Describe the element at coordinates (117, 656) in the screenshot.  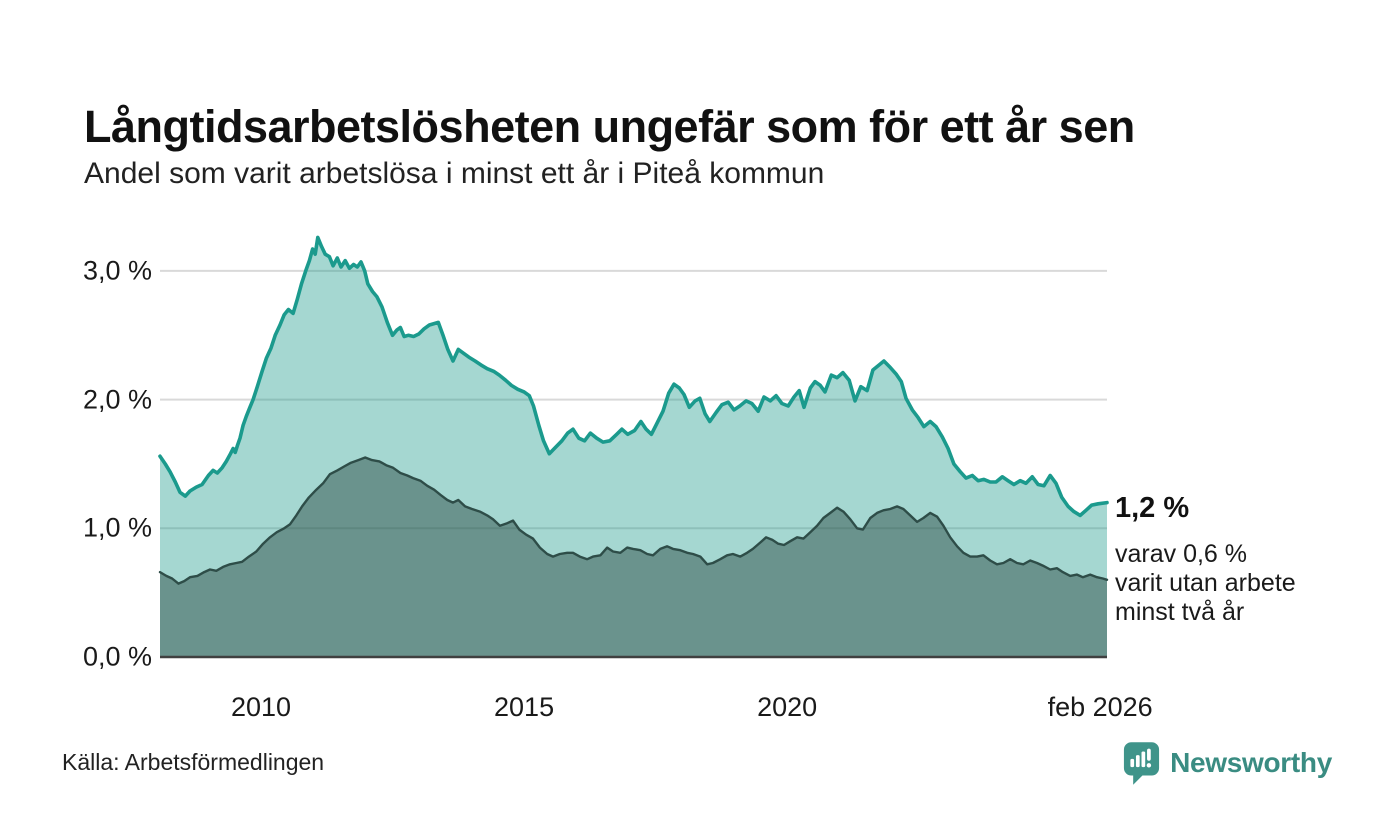
I see `y-axis-tick-label: 0,0 %` at that location.